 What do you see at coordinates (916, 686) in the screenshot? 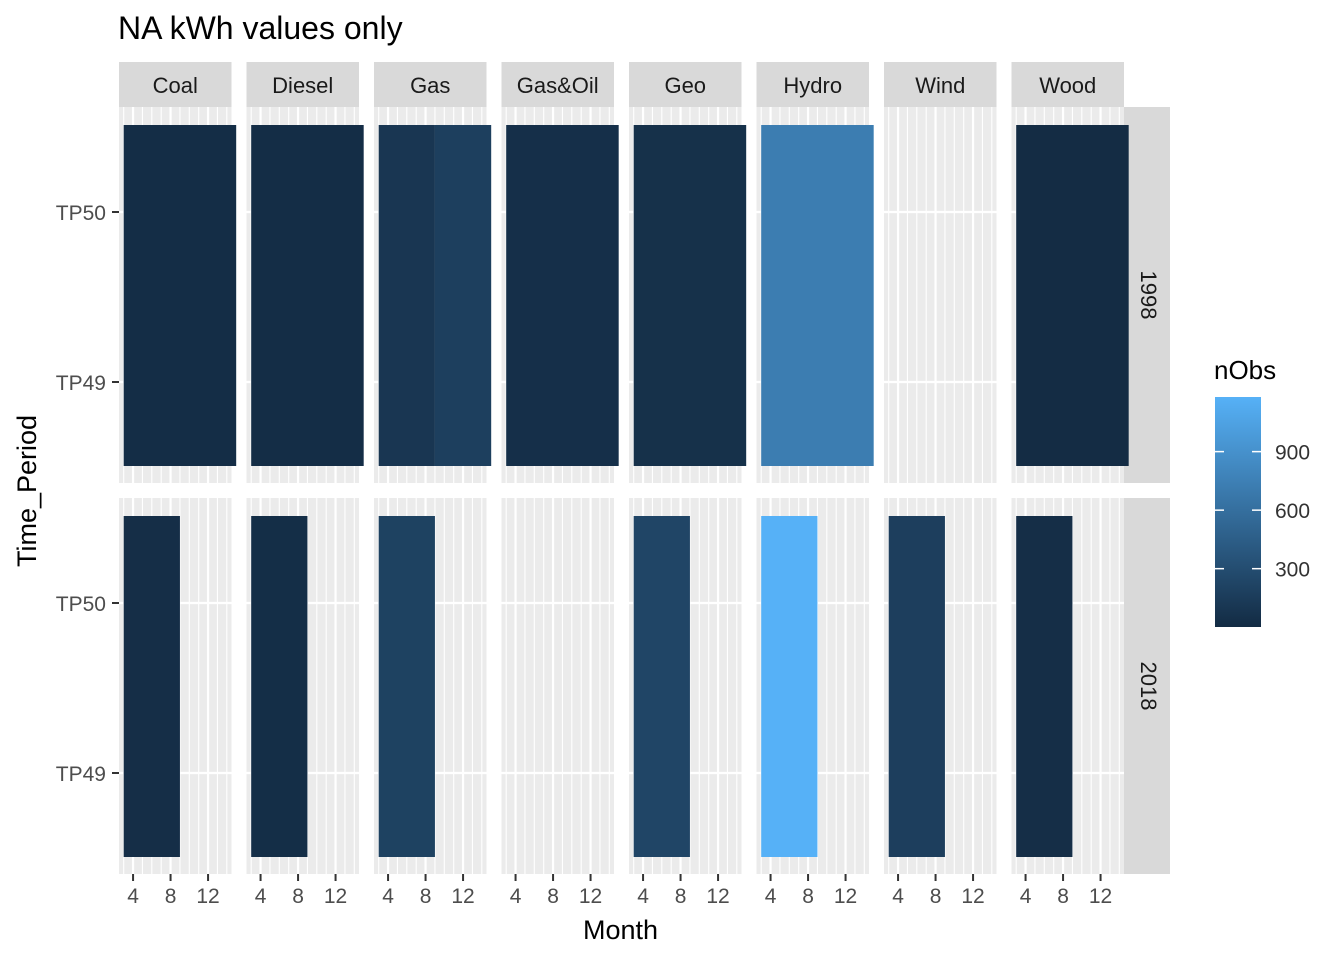
I see `tile-wind-2018` at bounding box center [916, 686].